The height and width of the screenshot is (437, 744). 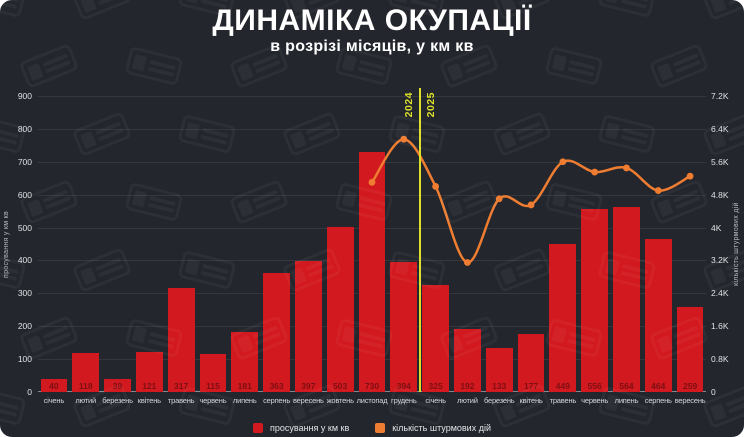 I want to click on axis-tick: 7.2K, so click(x=720, y=96).